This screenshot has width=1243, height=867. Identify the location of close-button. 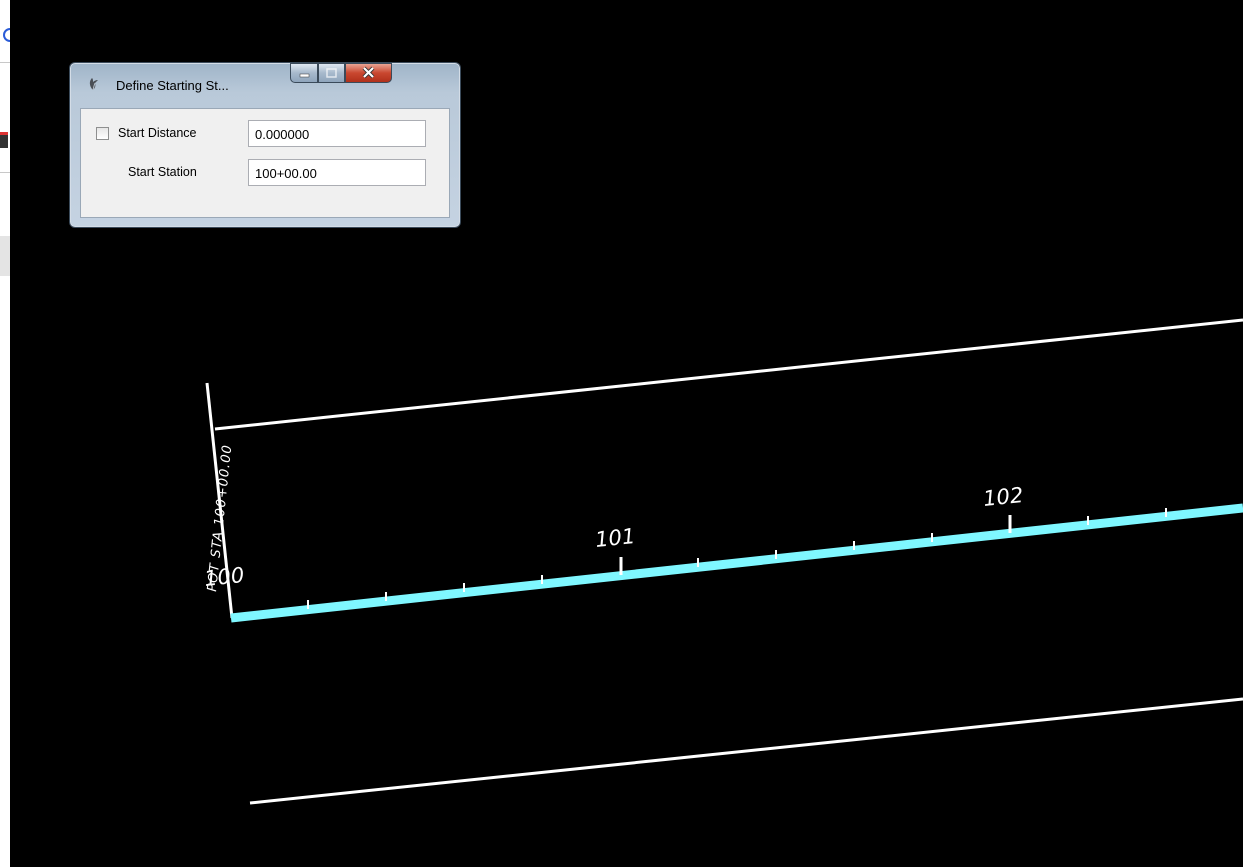
(368, 73).